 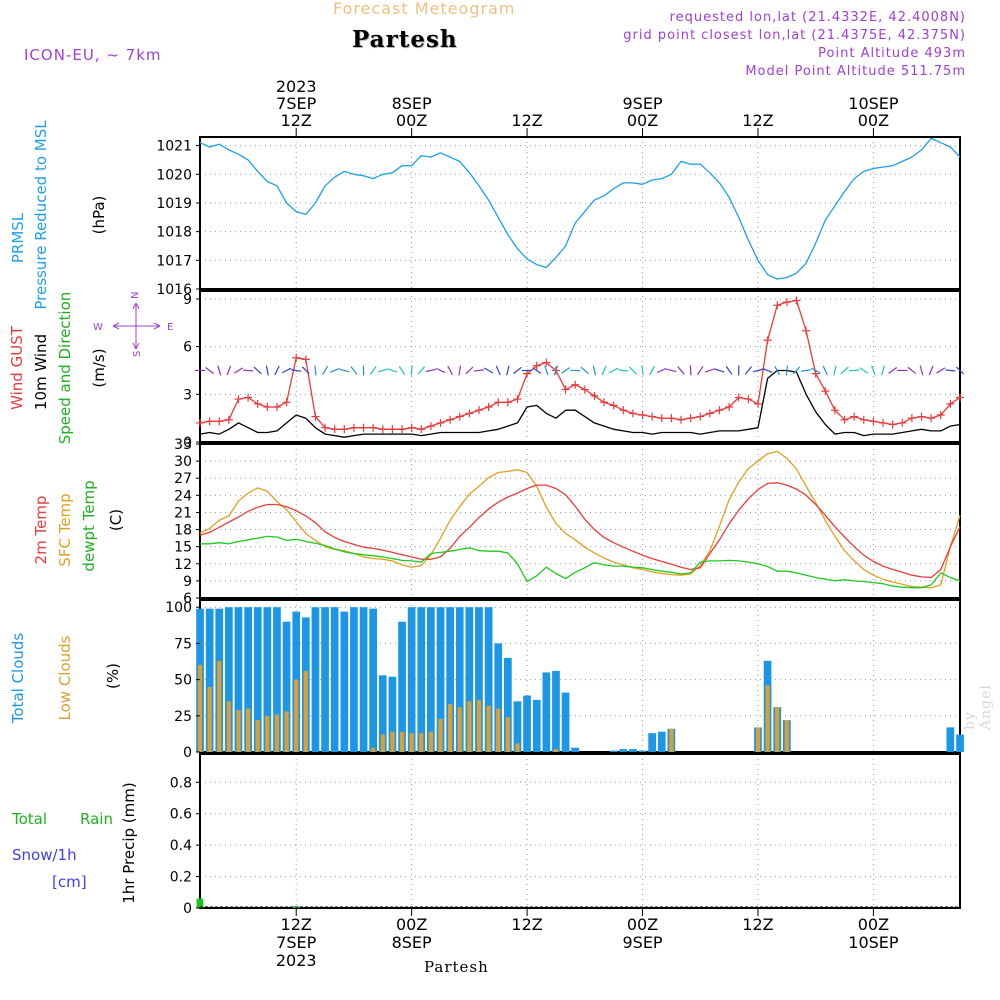 What do you see at coordinates (183, 681) in the screenshot?
I see `ytick-label: 50` at bounding box center [183, 681].